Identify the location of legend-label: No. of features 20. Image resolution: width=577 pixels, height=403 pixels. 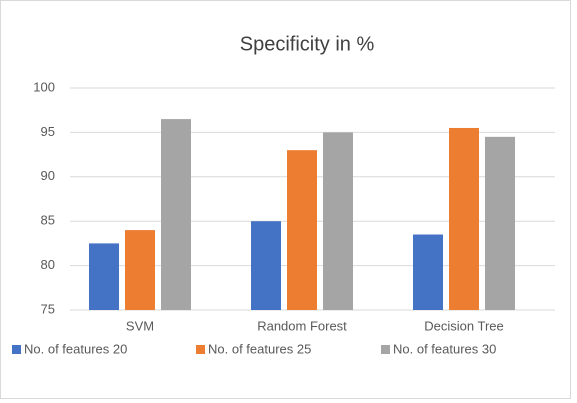
(75, 348).